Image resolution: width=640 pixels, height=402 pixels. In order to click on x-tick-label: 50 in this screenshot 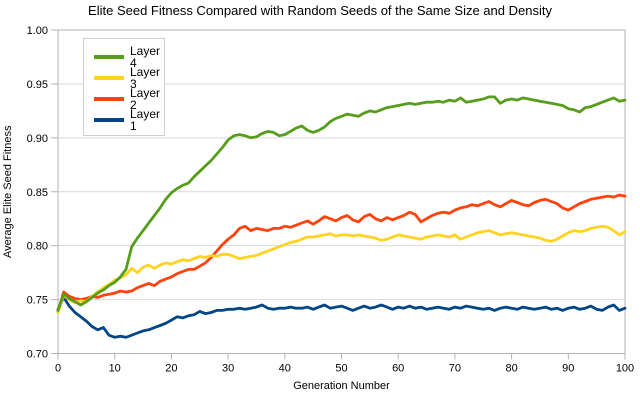, I will do `click(341, 369)`.